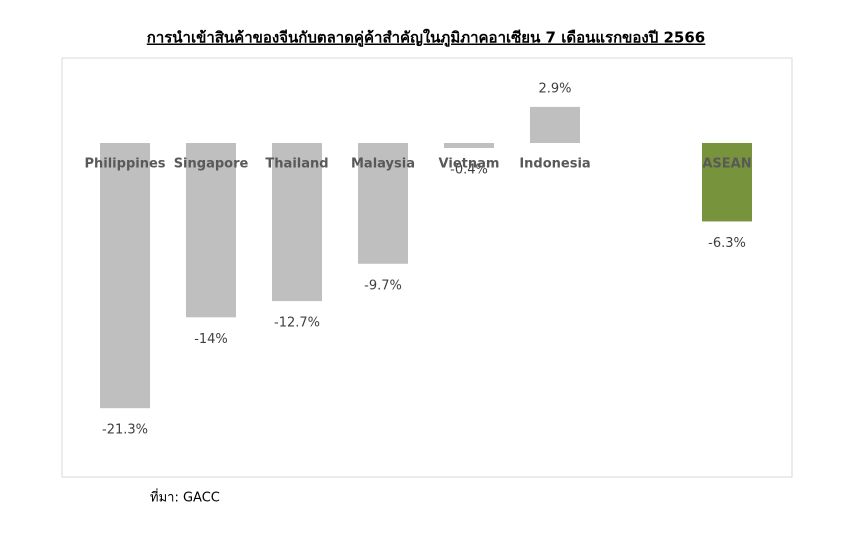 This screenshot has width=858, height=539. What do you see at coordinates (383, 285) in the screenshot?
I see `value-label: -9.7%` at bounding box center [383, 285].